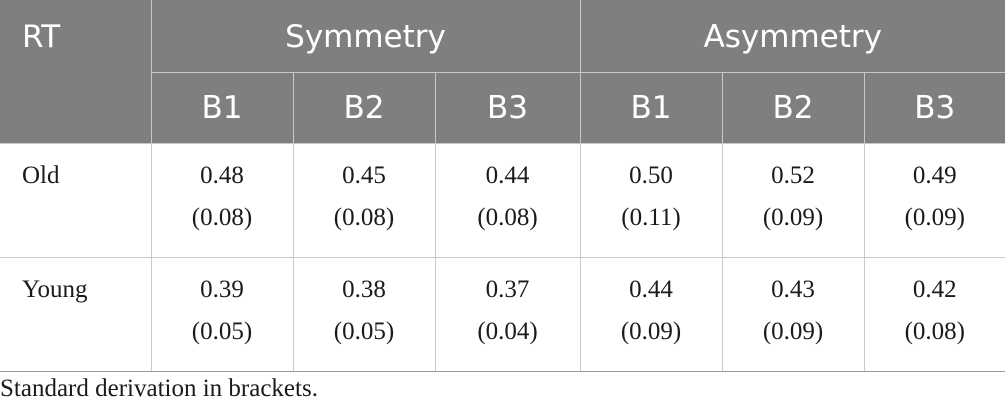 The image size is (1005, 416). What do you see at coordinates (41, 175) in the screenshot?
I see `row-label-text: Old` at bounding box center [41, 175].